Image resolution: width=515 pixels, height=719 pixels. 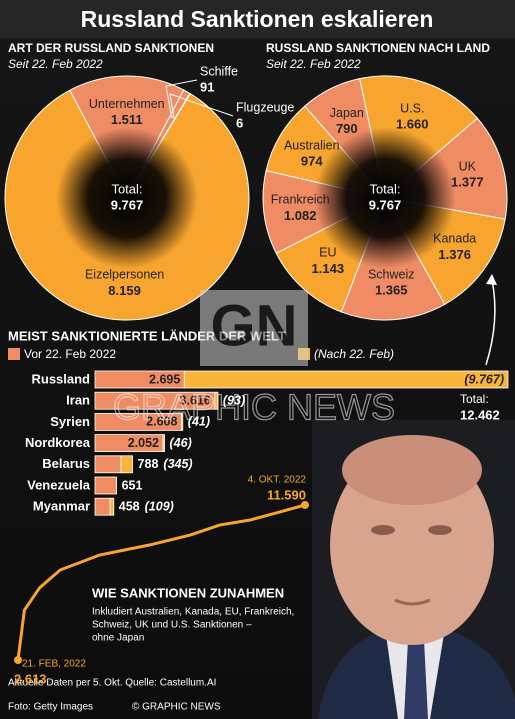 I want to click on value-label: (93), so click(x=234, y=400).